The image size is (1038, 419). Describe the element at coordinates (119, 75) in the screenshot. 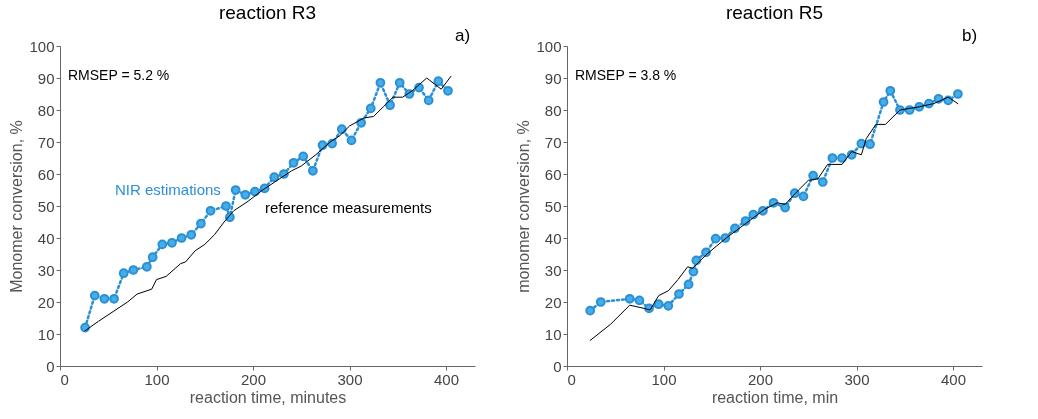

I see `annotation: RMSEP = 5.2 %` at that location.